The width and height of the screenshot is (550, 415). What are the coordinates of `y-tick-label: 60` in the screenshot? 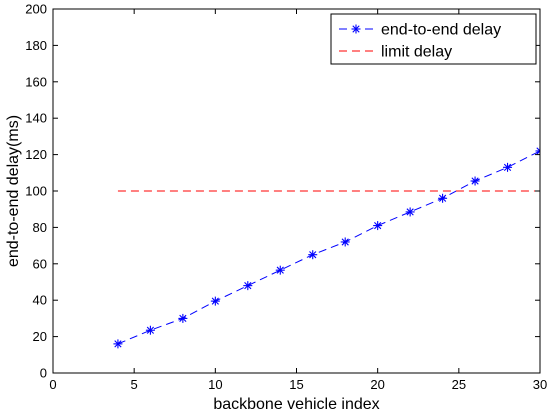 It's located at (40, 263).